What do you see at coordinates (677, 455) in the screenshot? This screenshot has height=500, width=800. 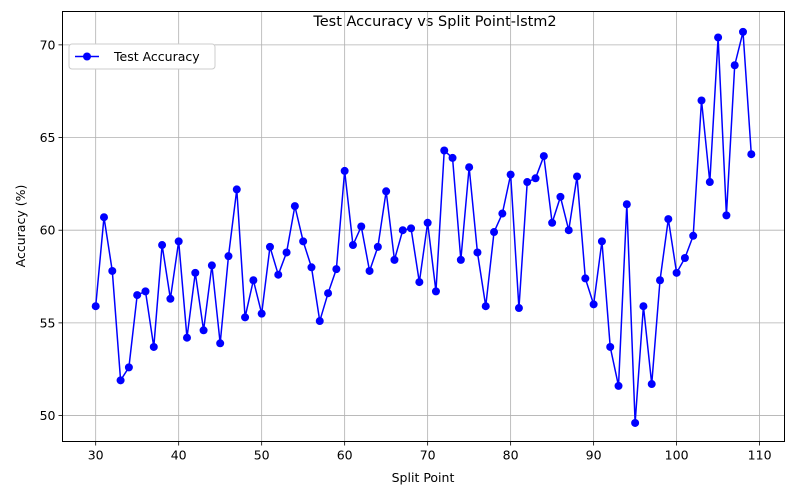 I see `x-tick-label: 100` at bounding box center [677, 455].